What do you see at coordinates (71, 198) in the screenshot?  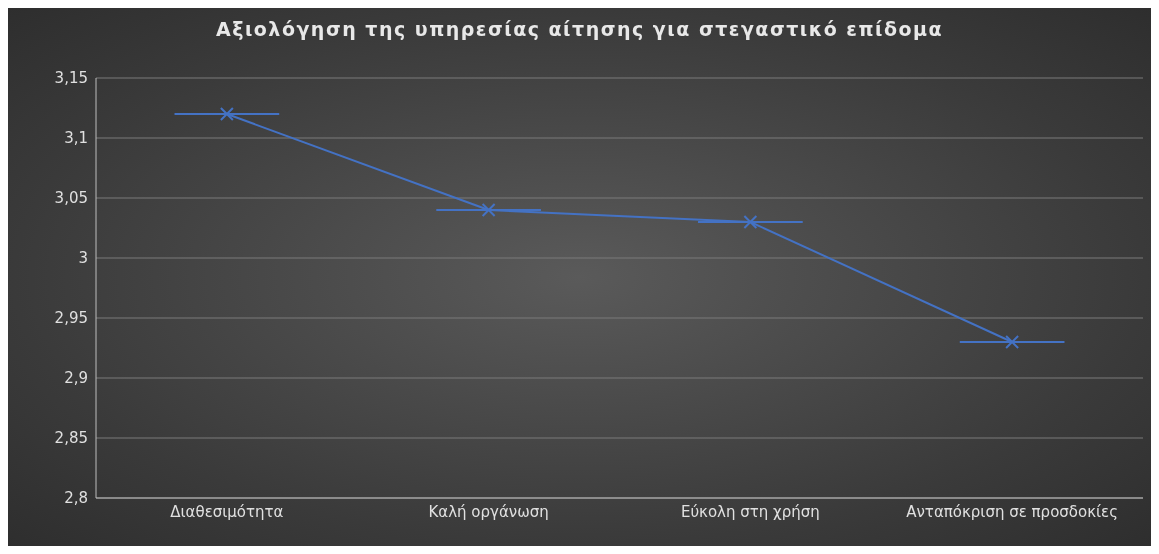 I see `y-tick-label: 3,05` at bounding box center [71, 198].